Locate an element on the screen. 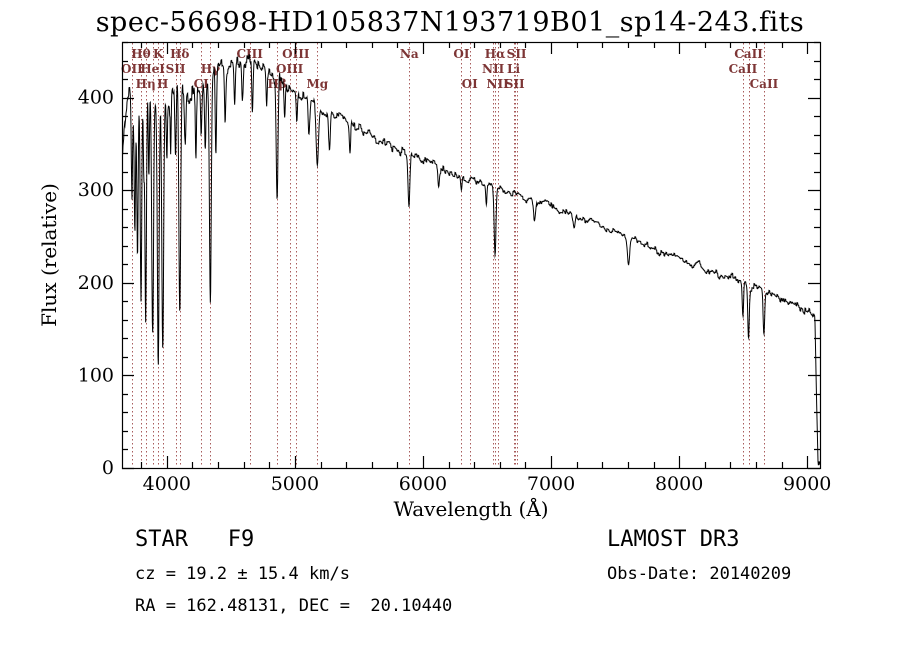 This screenshot has height=649, width=900. survey-release-label: LAMOST DR3 is located at coordinates (673, 539).